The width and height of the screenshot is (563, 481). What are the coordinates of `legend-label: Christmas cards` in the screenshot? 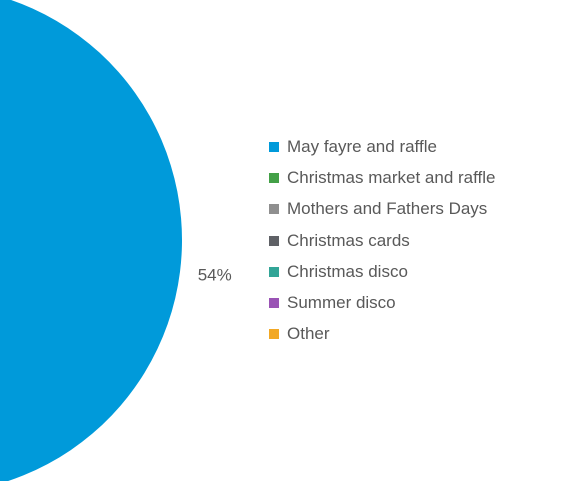 It's located at (348, 240).